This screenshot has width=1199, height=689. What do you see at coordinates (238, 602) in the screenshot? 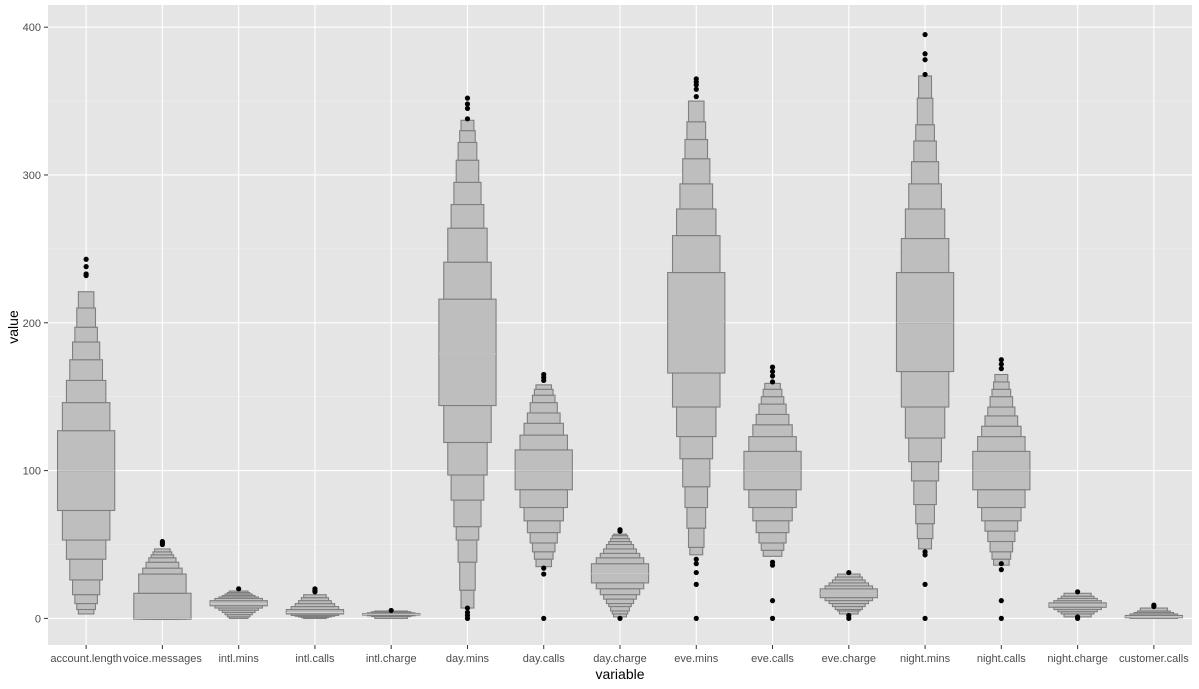
I see `box-group-intl.mins` at bounding box center [238, 602].